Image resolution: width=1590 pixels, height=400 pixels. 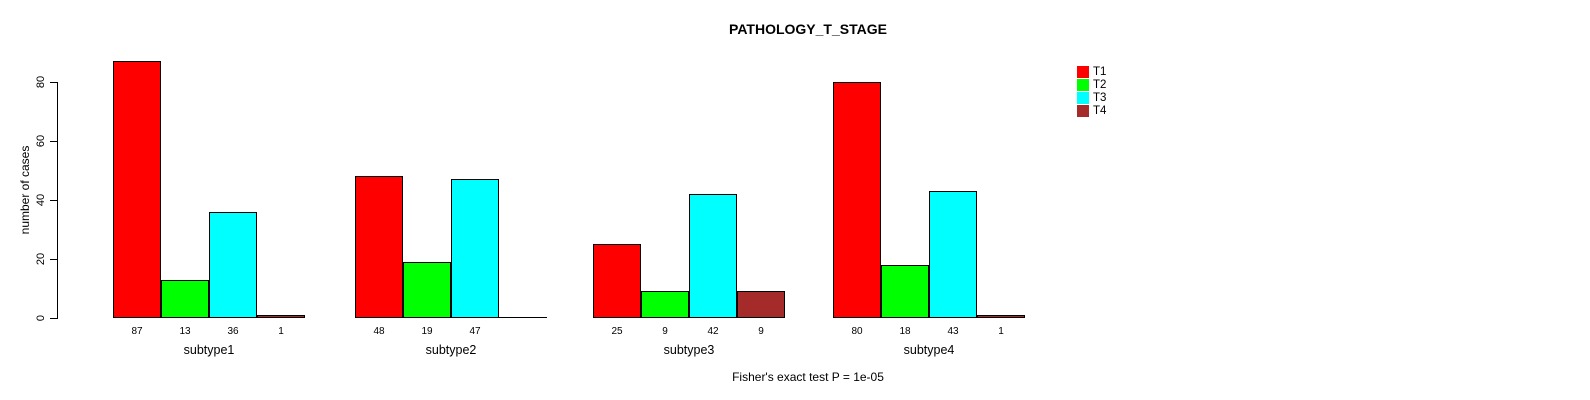 I want to click on bar-T3-subtype3, so click(x=713, y=256).